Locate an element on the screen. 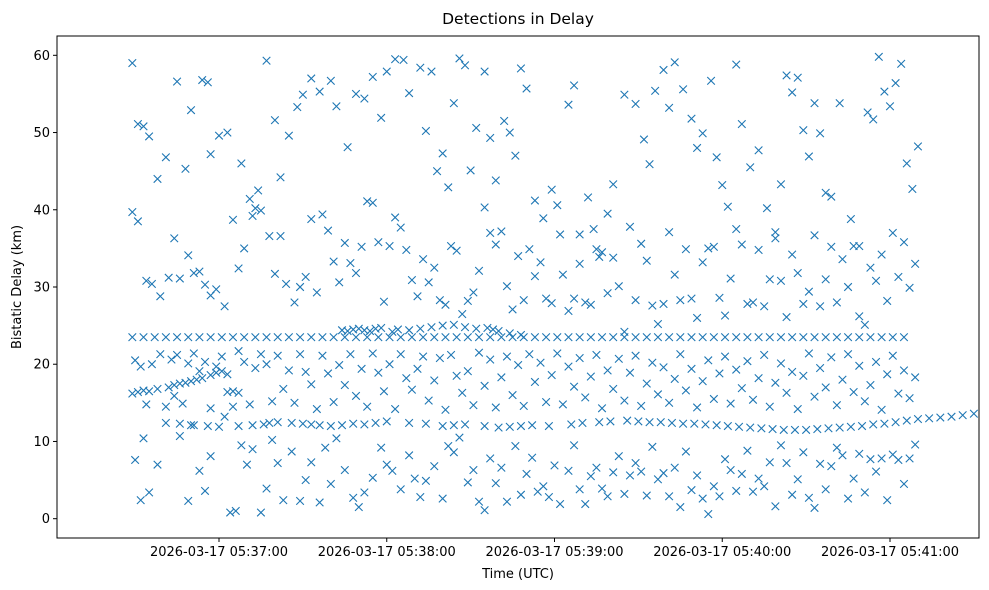 This screenshot has width=989, height=590. y-axis-title: Bistatic Delay (km) is located at coordinates (17, 287).